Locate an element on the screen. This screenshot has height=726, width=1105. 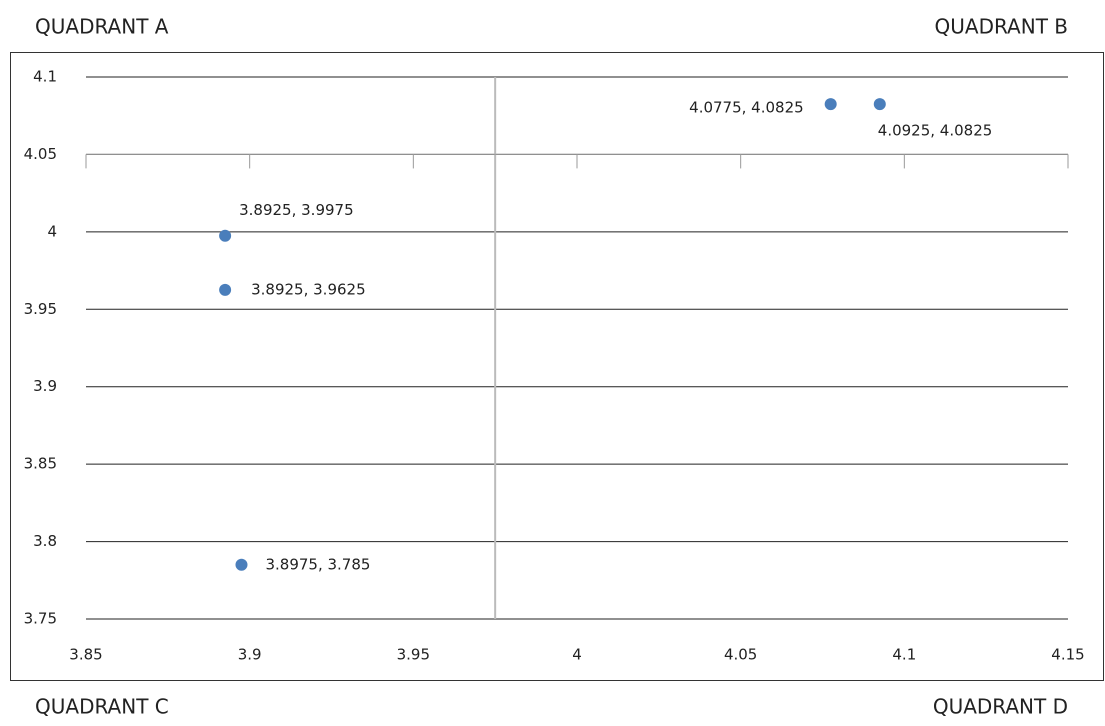
quadrant-label: QUADRANT A is located at coordinates (102, 27).